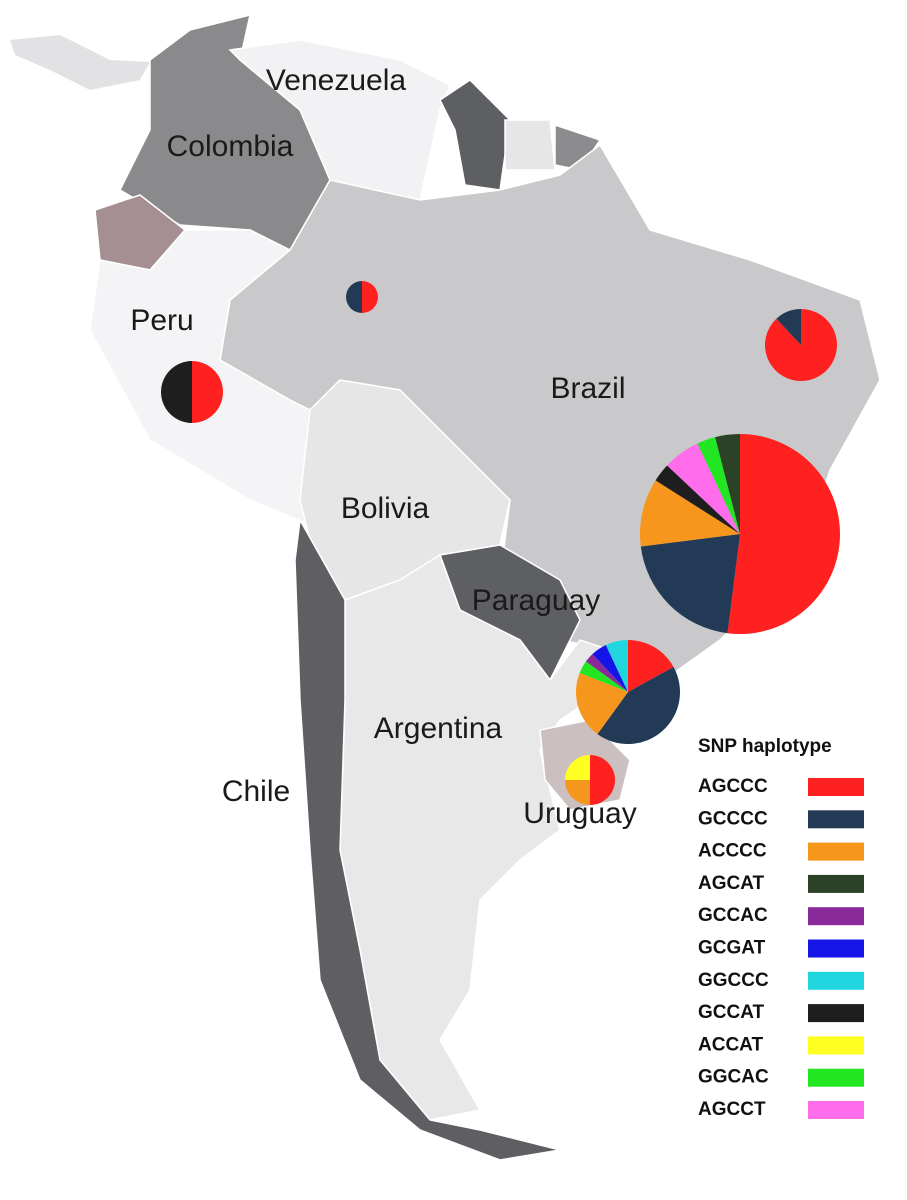  What do you see at coordinates (230, 146) in the screenshot?
I see `country-label: Colombia` at bounding box center [230, 146].